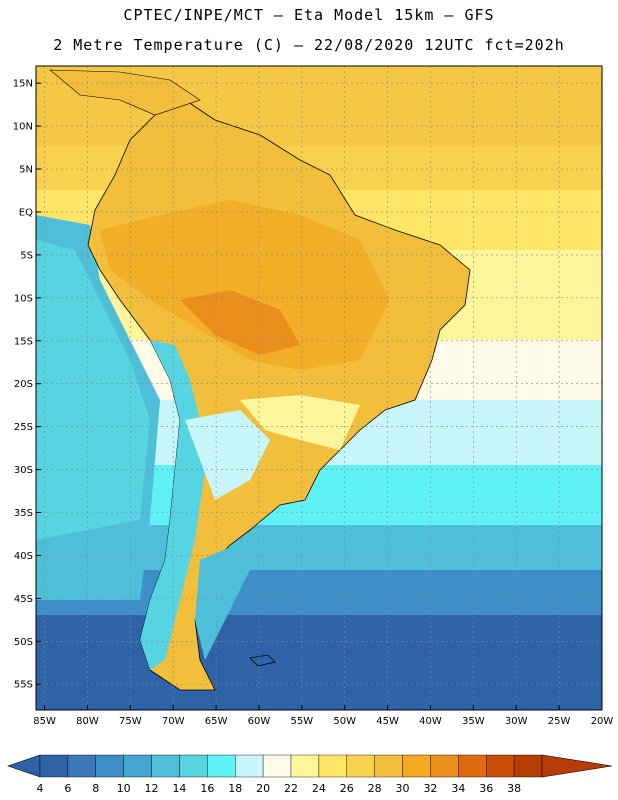 This screenshot has width=618, height=800. I want to click on interior-hot-zone, so click(245, 285).